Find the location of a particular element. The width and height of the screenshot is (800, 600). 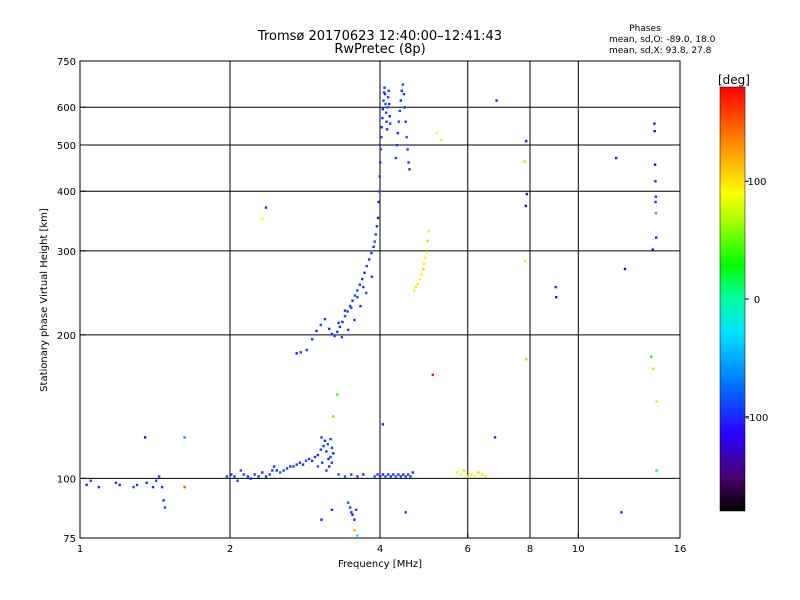

x-axis-label: Frequency [MHz] is located at coordinates (380, 564).